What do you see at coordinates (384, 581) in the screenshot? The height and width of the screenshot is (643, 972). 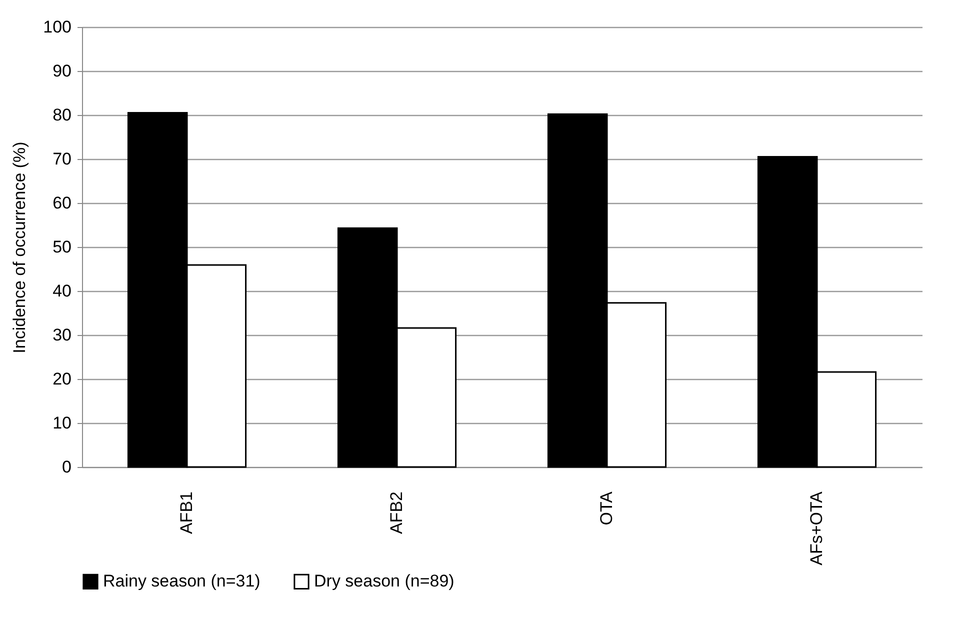 I see `legend-label: Dry season (n=89)` at bounding box center [384, 581].